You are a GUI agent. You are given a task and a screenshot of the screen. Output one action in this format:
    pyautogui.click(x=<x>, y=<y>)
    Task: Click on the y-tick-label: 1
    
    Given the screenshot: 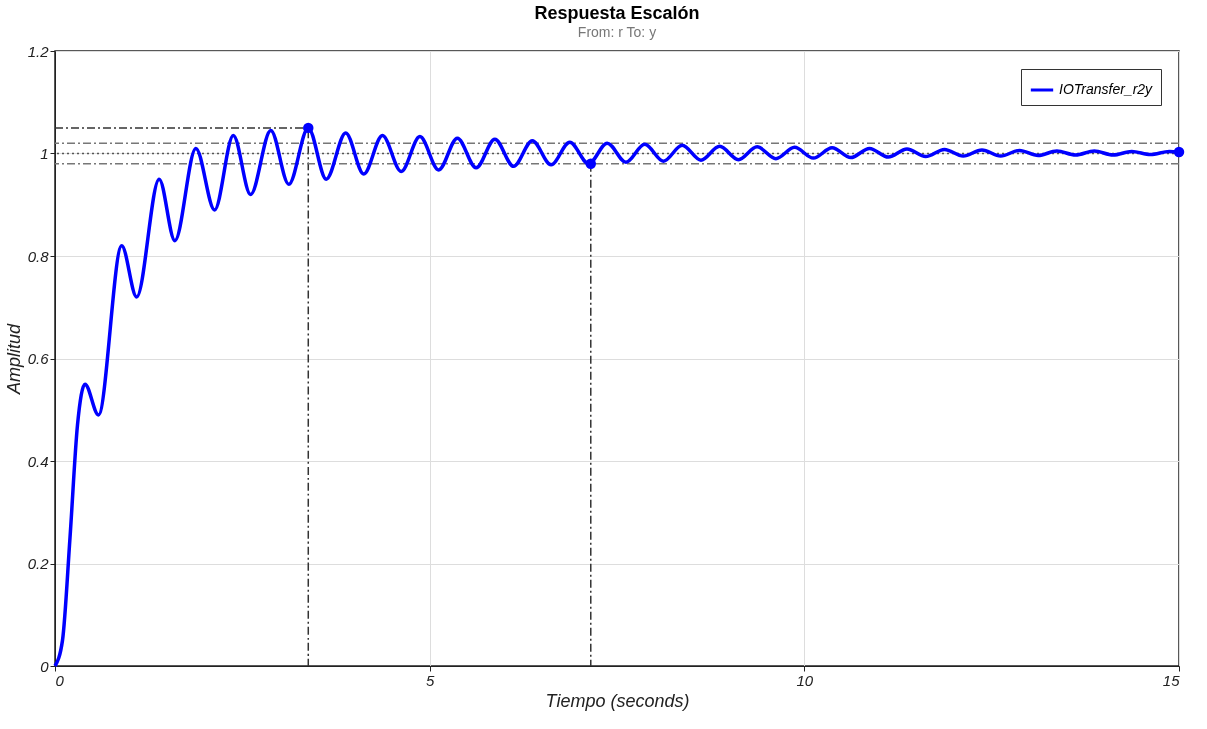 What is the action you would take?
    pyautogui.click(x=44, y=153)
    